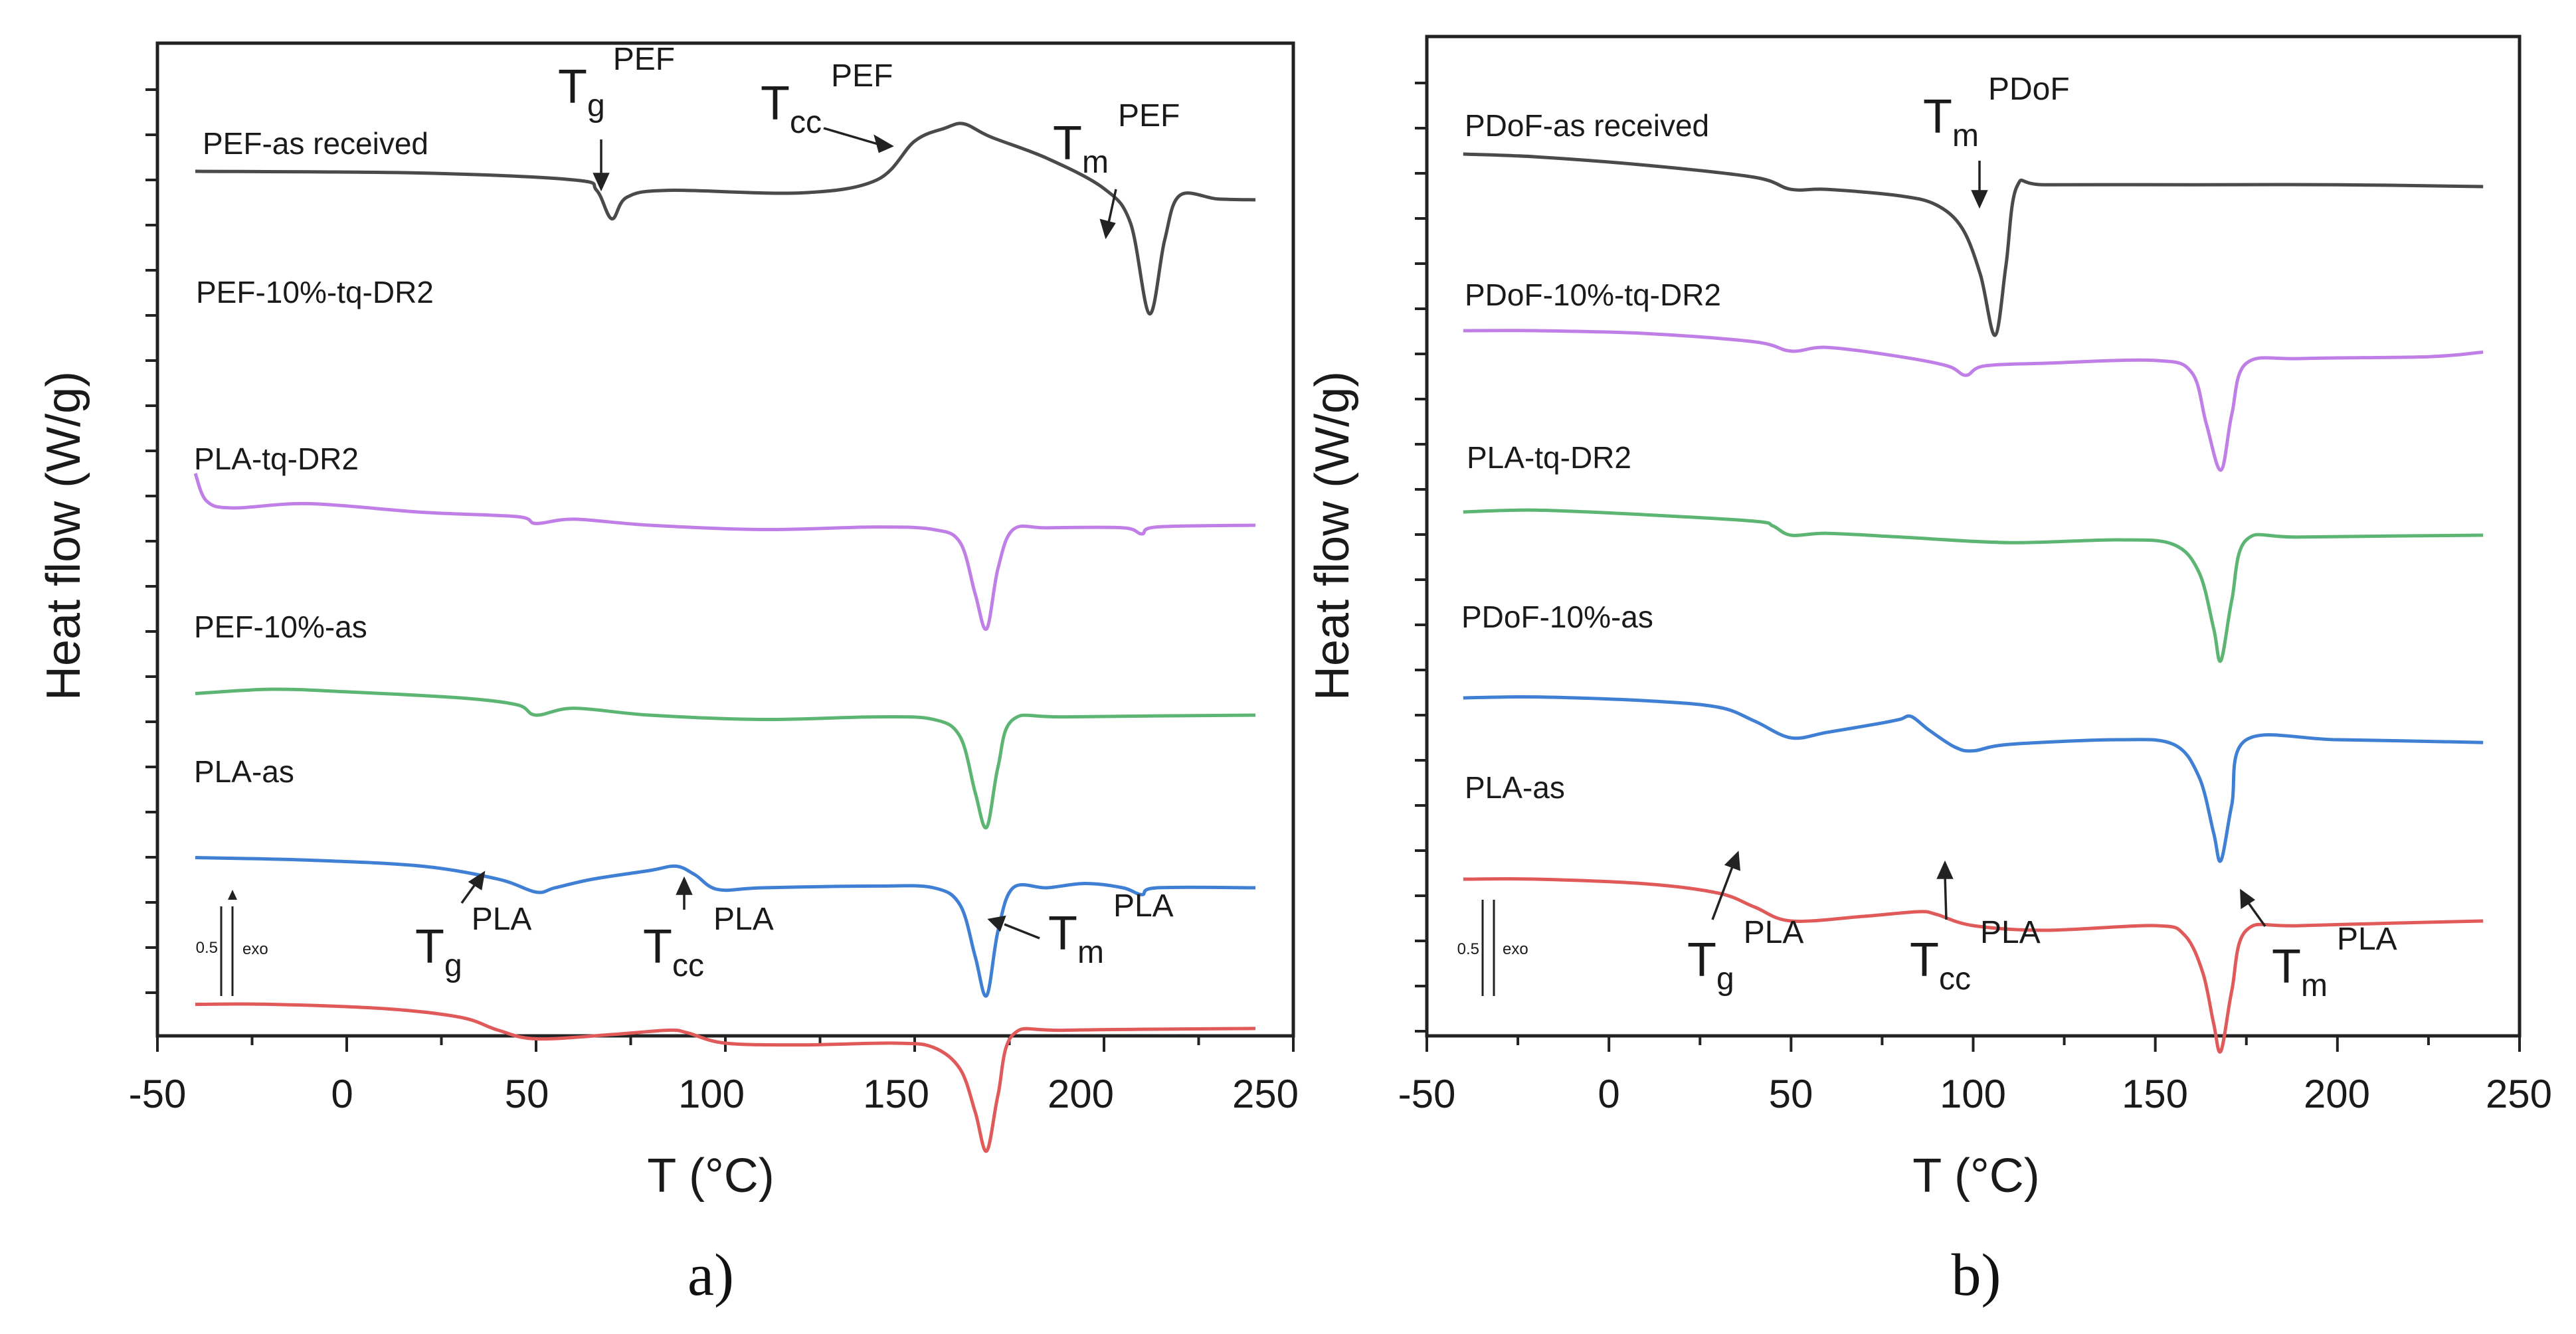  What do you see at coordinates (315, 292) in the screenshot?
I see `series-label: PEF-10%-tq-DR2` at bounding box center [315, 292].